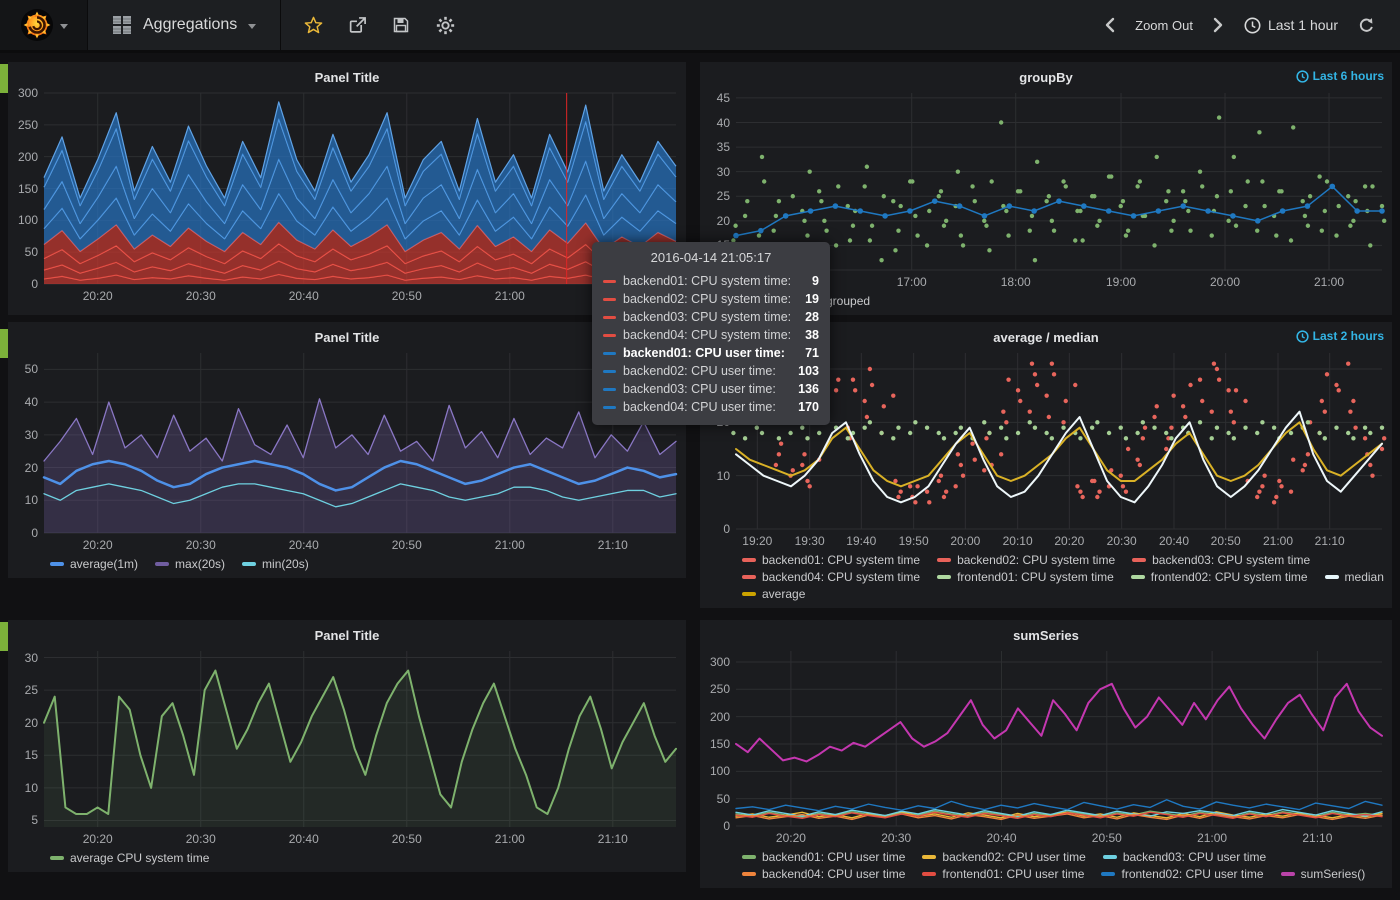 The width and height of the screenshot is (1400, 900). Describe the element at coordinates (190, 24) in the screenshot. I see `dashboard-title: Aggregations` at that location.